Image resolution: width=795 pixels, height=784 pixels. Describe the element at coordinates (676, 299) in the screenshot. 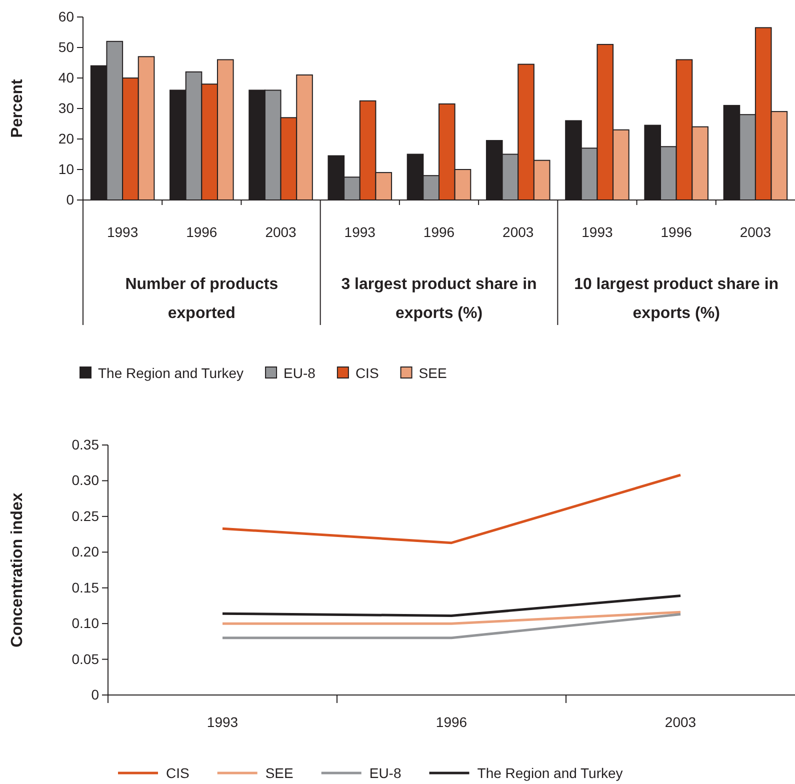

I see `text: 10 largest product share in exports (%)` at that location.